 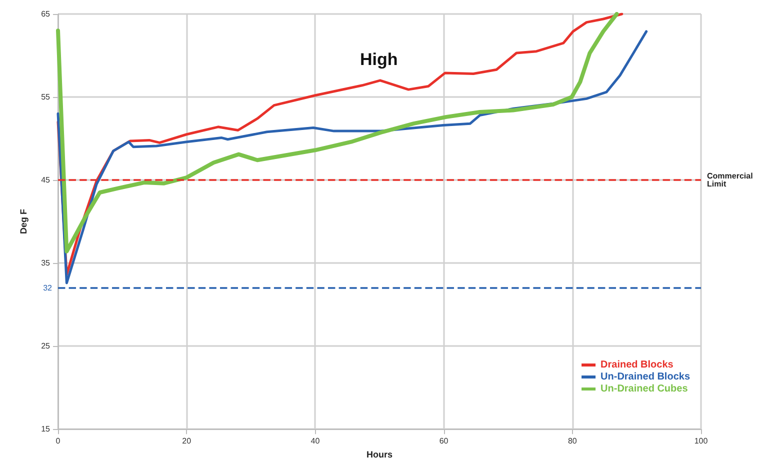 I want to click on x-tick-label: 40, so click(x=315, y=441).